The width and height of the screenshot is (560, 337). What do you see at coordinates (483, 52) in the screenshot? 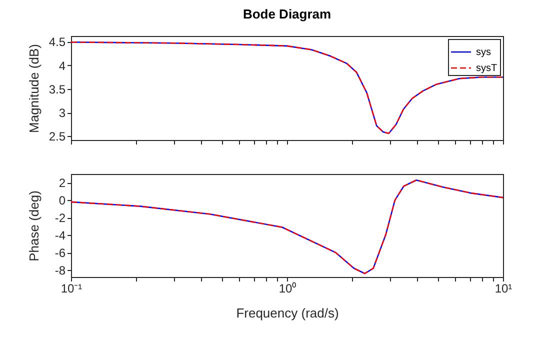
I see `legend-label: sys` at bounding box center [483, 52].